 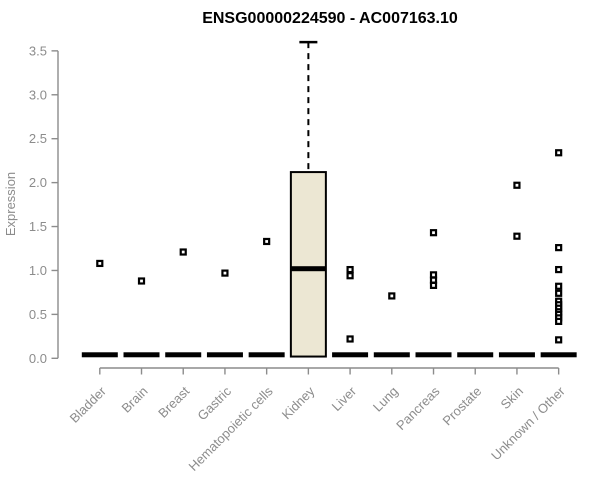 I want to click on boxplot-median, so click(x=308, y=269).